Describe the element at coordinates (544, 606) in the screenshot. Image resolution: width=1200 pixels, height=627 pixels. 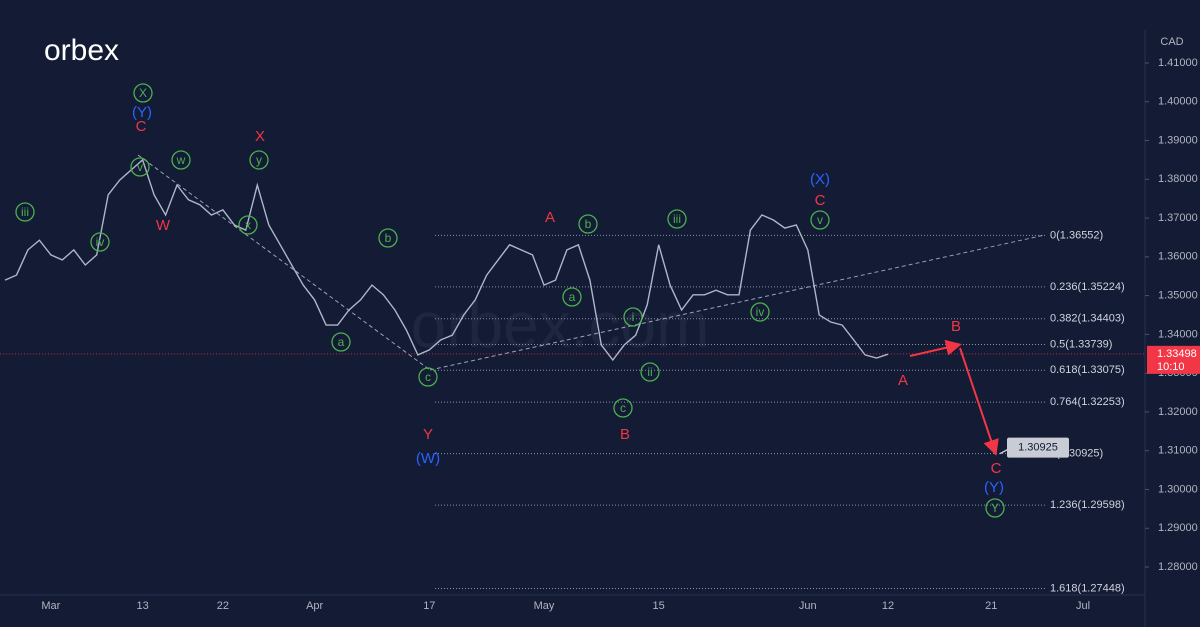
I see `x-tick-label: May` at that location.